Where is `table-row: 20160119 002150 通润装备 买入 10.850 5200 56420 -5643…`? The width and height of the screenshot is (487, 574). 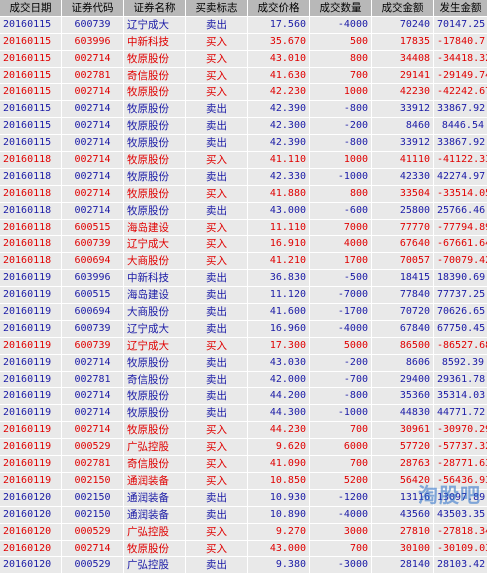
table-row: 20160119 002150 通润装备 买入 10.850 5200 56420 -5643… is located at coordinates (243, 481).